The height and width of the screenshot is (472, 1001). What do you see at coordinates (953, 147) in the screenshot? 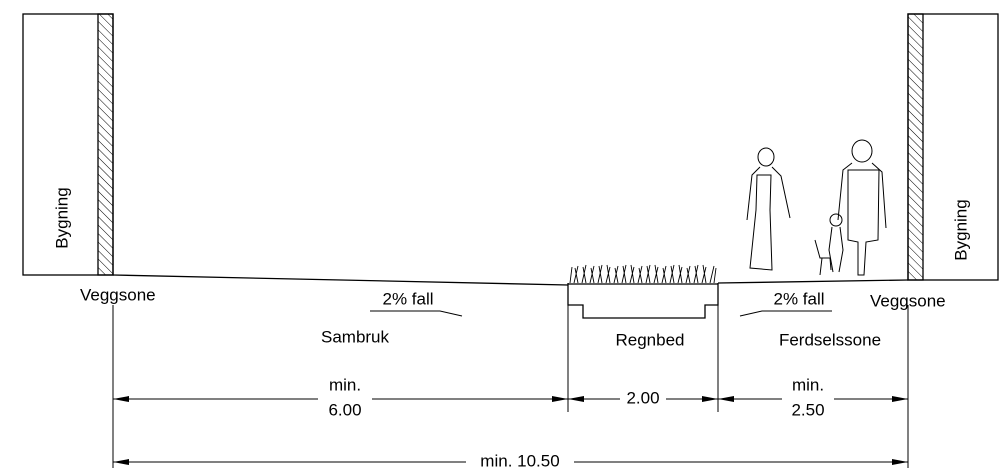
I see `building-right` at bounding box center [953, 147].